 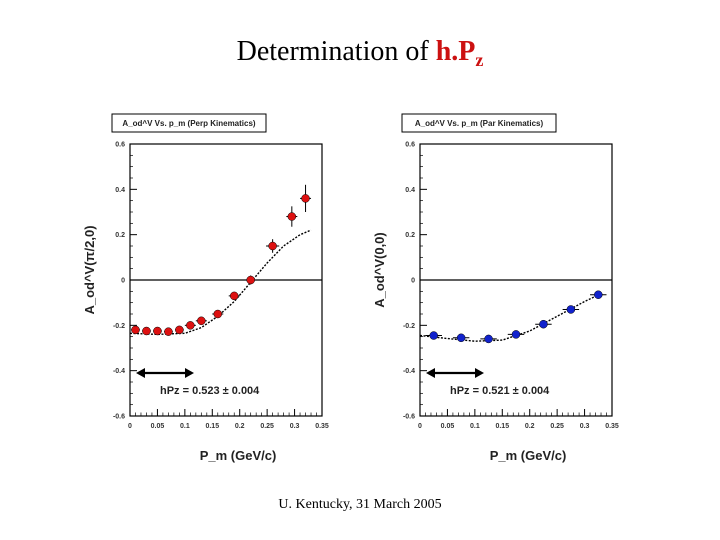 What do you see at coordinates (379, 270) in the screenshot?
I see `right-y-axis-label: A_od^V(0,0)` at bounding box center [379, 270].